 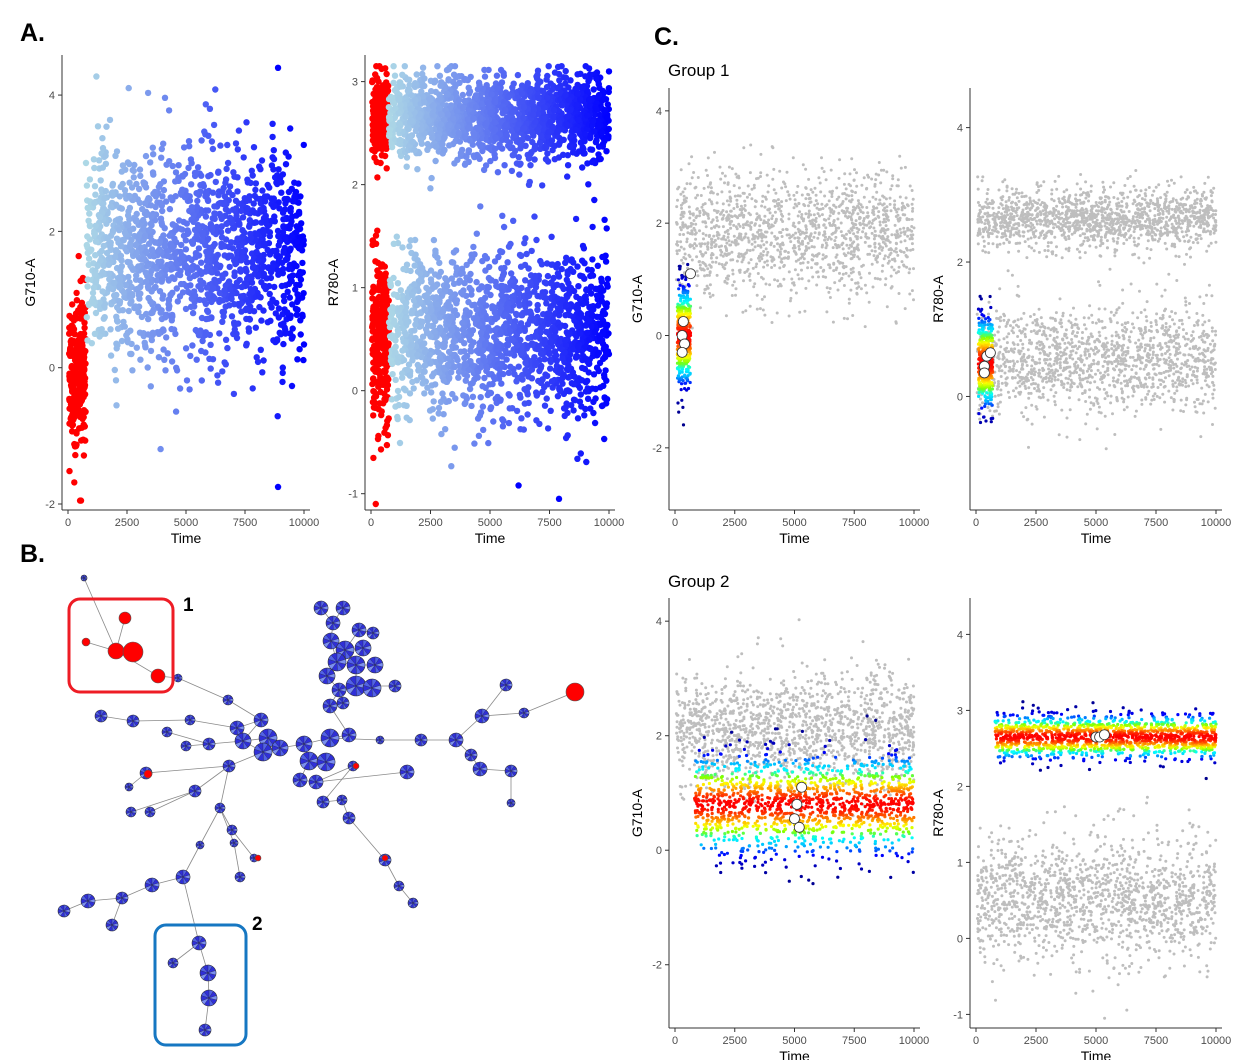 What do you see at coordinates (333, 282) in the screenshot?
I see `y-axis-title: R780-A` at bounding box center [333, 282].